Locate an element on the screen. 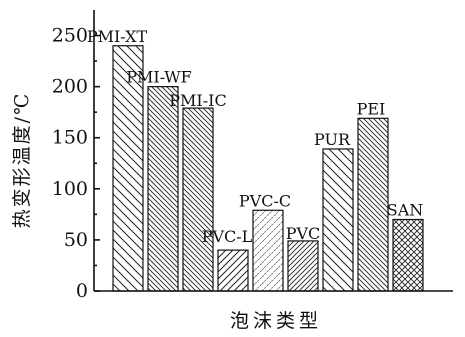  bar-san is located at coordinates (408, 255).